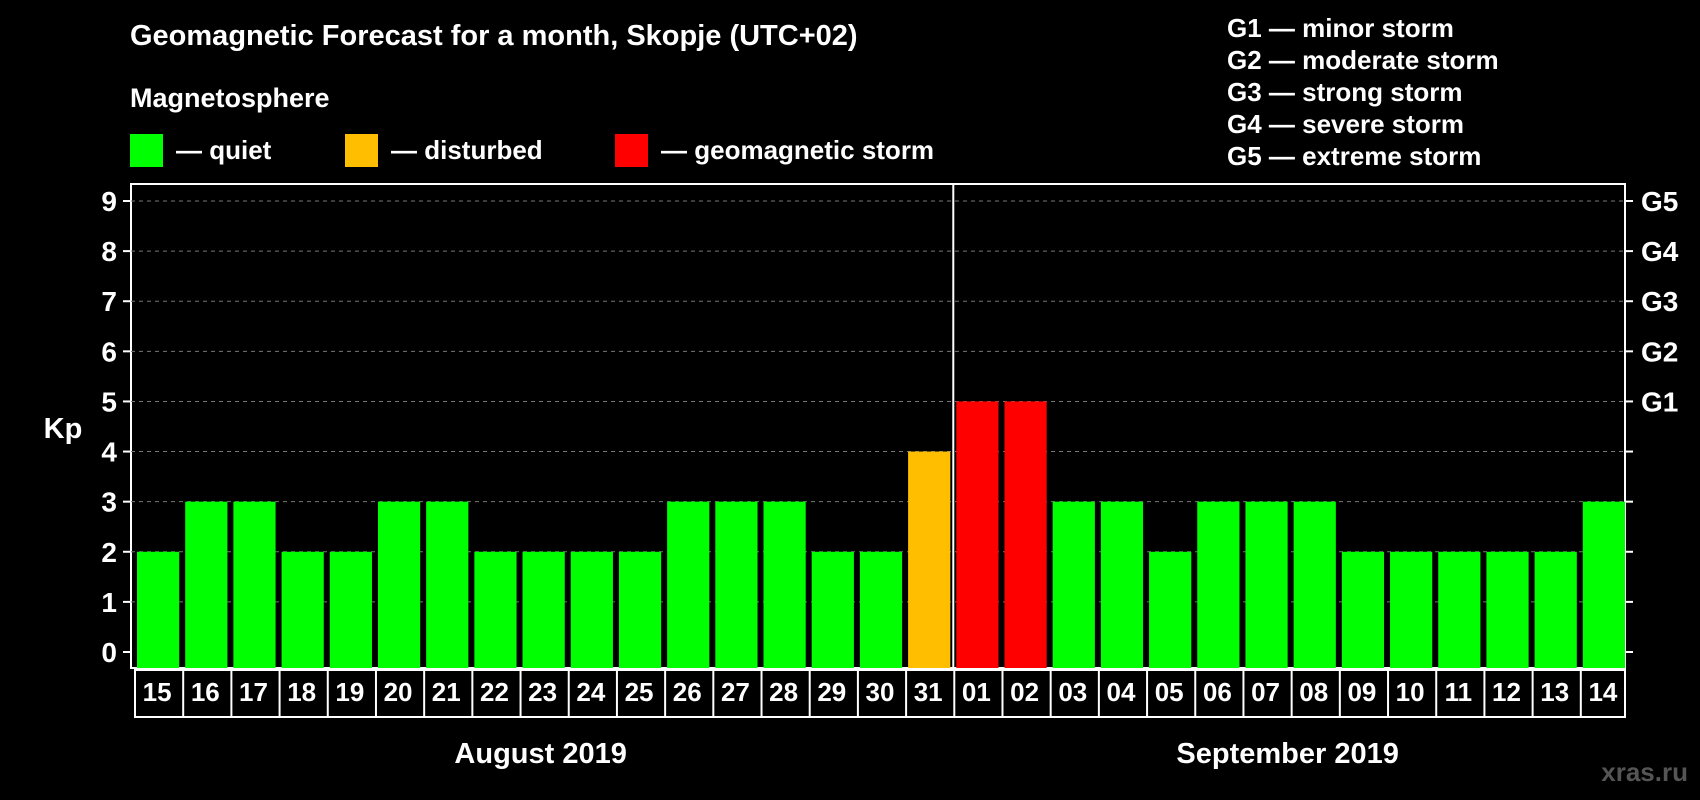 The image size is (1700, 800). What do you see at coordinates (1346, 124) in the screenshot?
I see `storm-scale-g4: G4 — severe storm` at bounding box center [1346, 124].